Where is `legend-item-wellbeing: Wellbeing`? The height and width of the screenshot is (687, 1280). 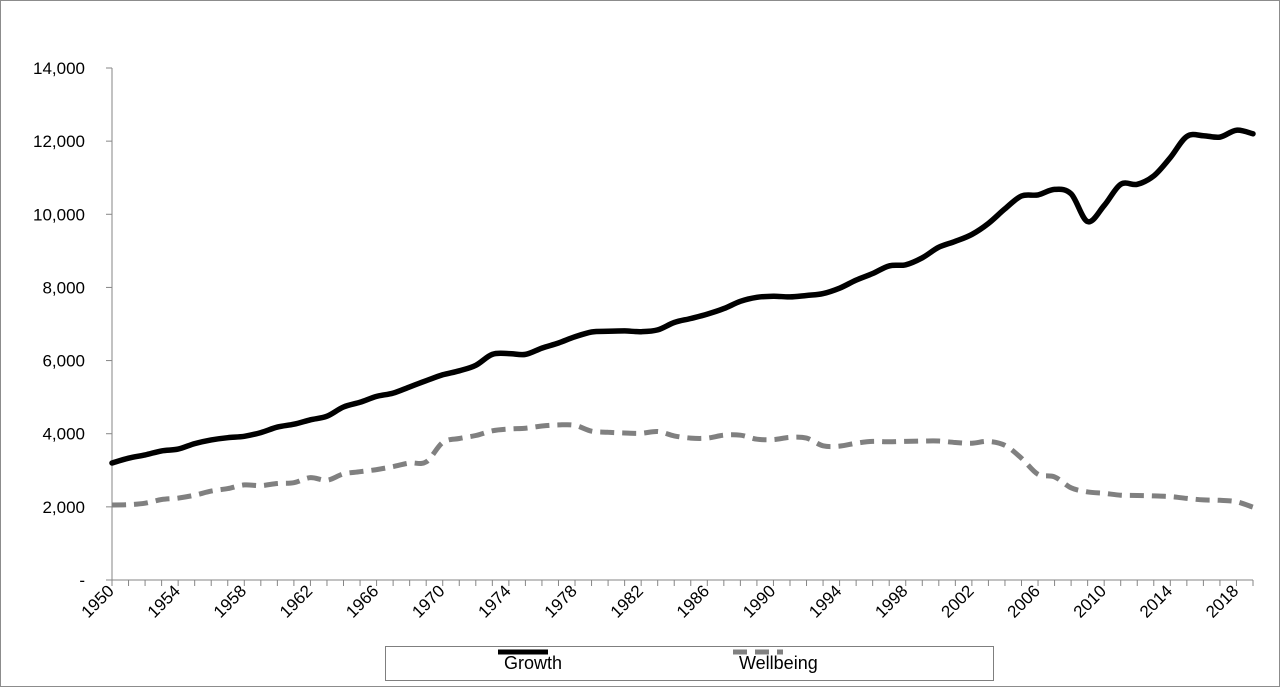
legend-item-wellbeing: Wellbeing is located at coordinates (775, 663).